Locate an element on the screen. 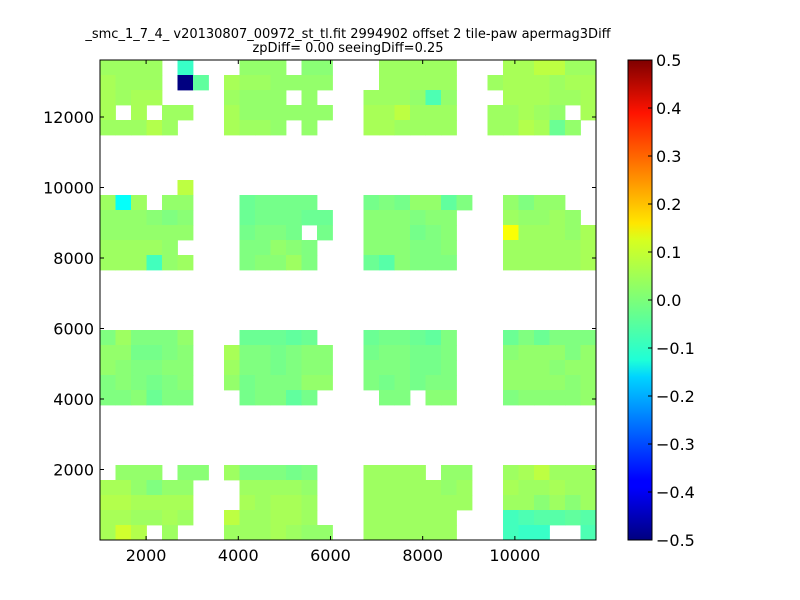 Image resolution: width=800 pixels, height=600 pixels. y-tick-label: 8000 is located at coordinates (73, 258).